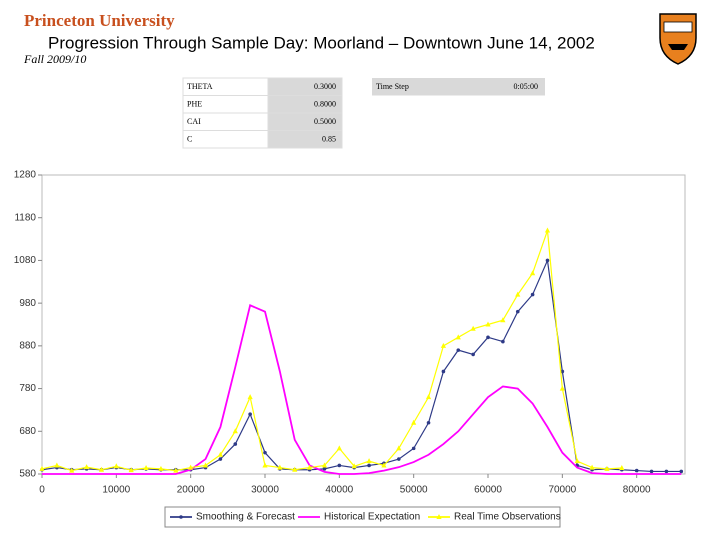  I want to click on y-tick-label: 880, so click(27, 345).